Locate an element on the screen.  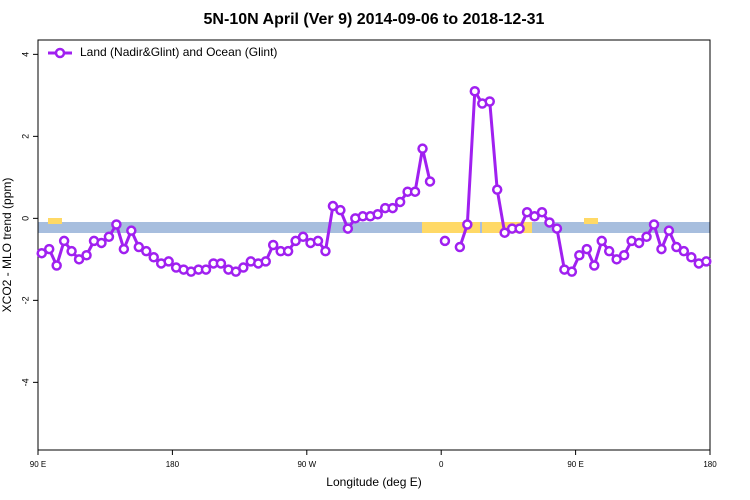
legend-marker is located at coordinates (60, 53).